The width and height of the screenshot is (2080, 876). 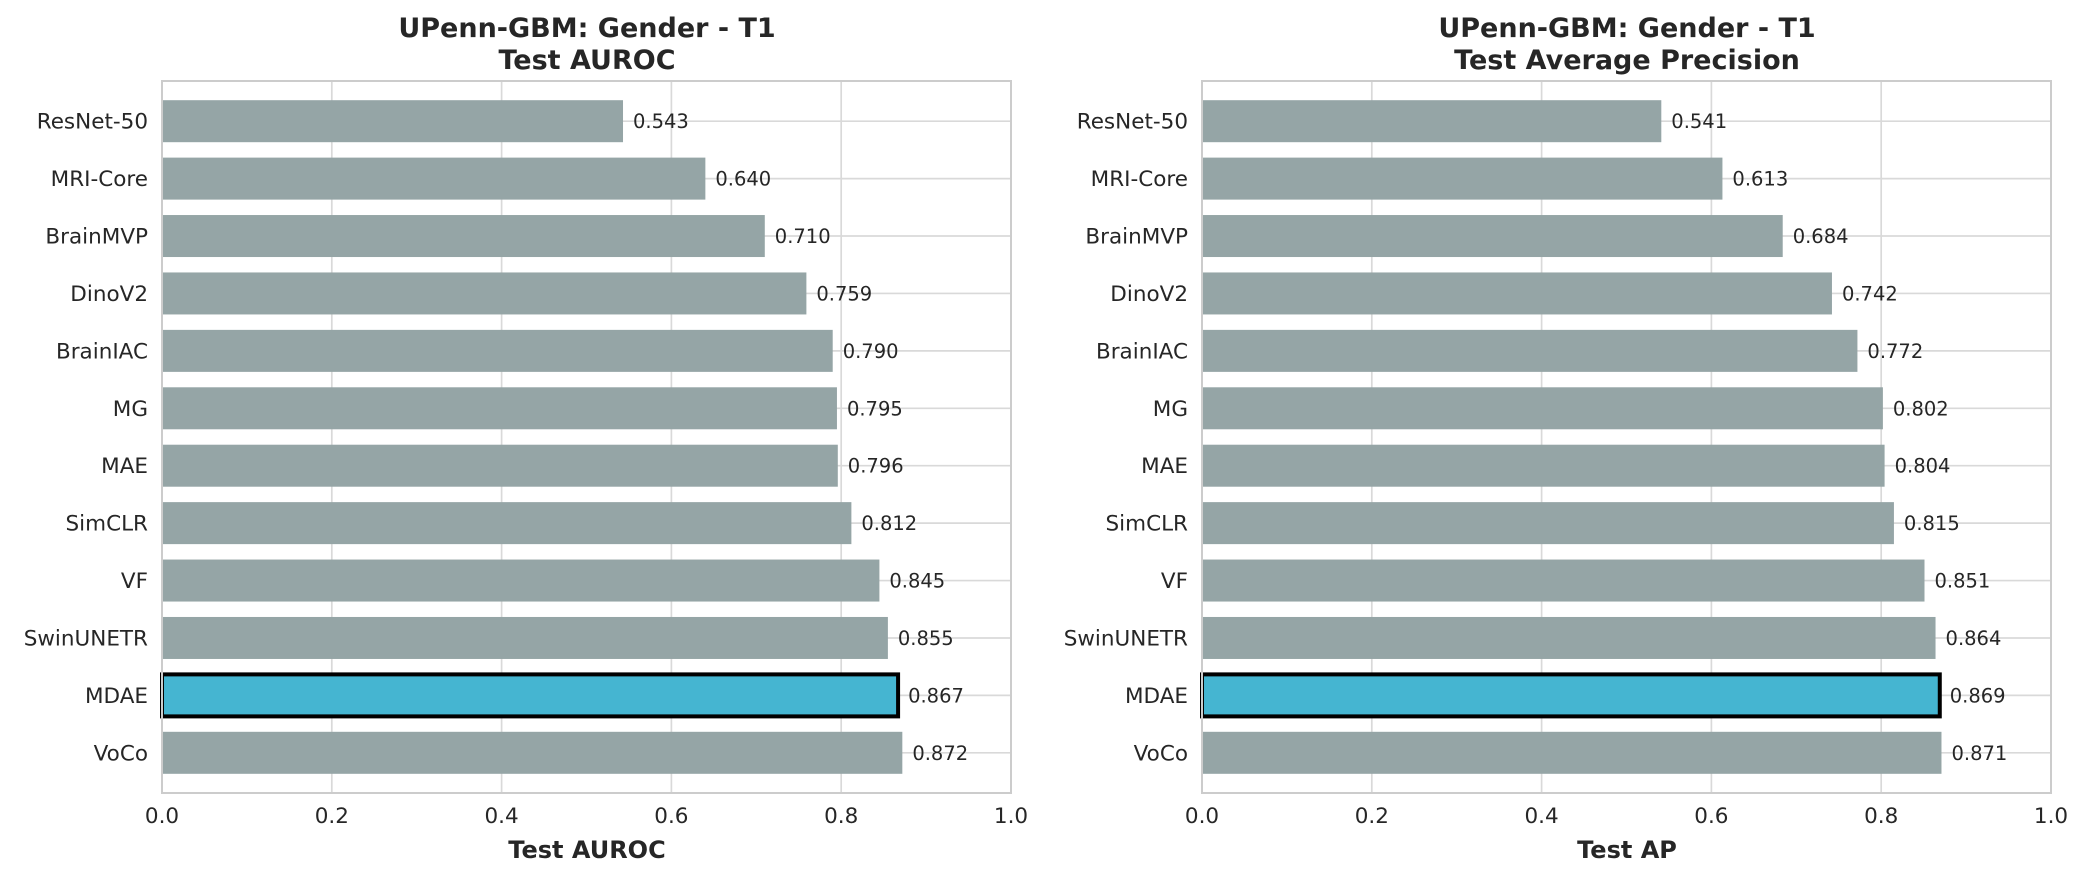 I want to click on auroc-value-label: 0.796, so click(x=876, y=466).